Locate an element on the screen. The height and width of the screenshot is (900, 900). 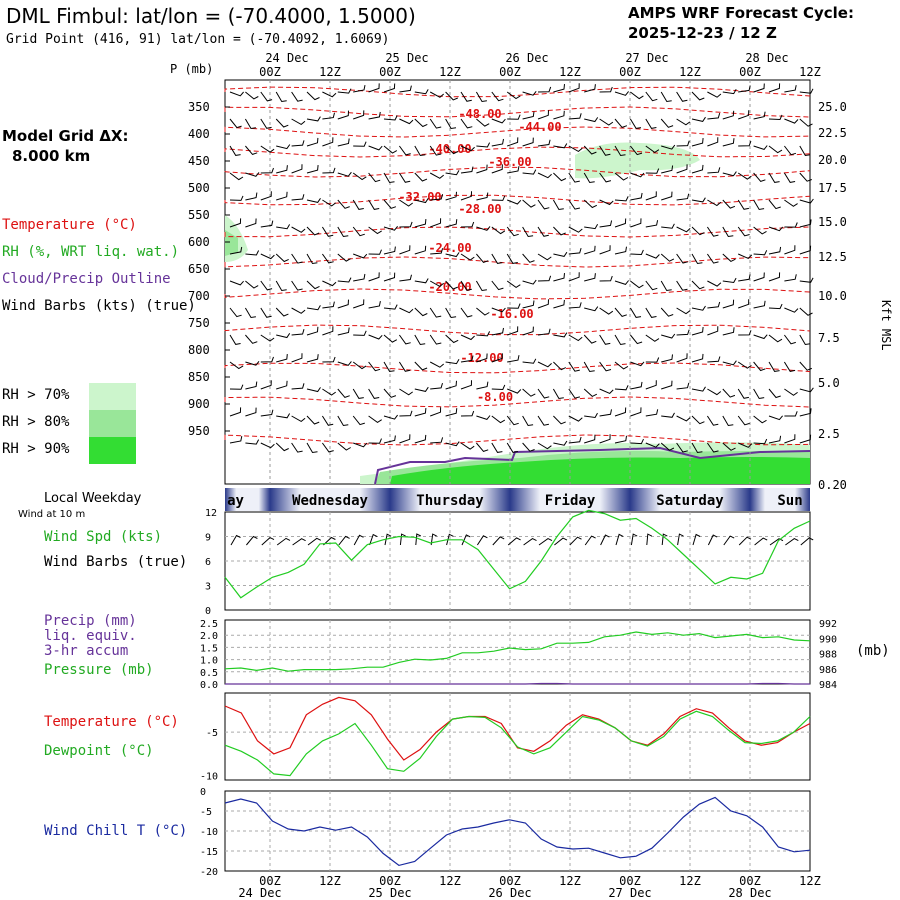
bottom-date-label: 28 Dec is located at coordinates (749, 893).